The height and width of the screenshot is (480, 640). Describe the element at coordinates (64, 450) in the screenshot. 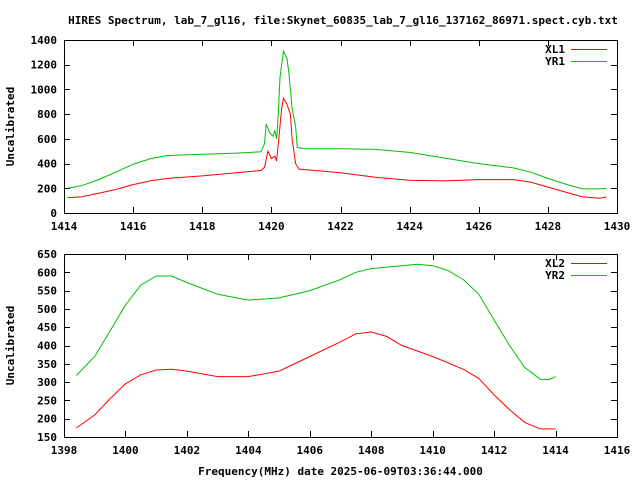

I see `x-tick-label: 1398` at that location.